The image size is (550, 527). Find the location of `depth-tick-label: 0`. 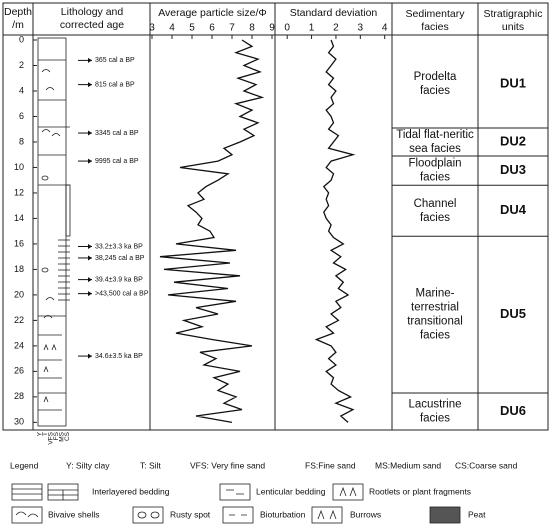

depth-tick-label: 0 is located at coordinates (21, 39).